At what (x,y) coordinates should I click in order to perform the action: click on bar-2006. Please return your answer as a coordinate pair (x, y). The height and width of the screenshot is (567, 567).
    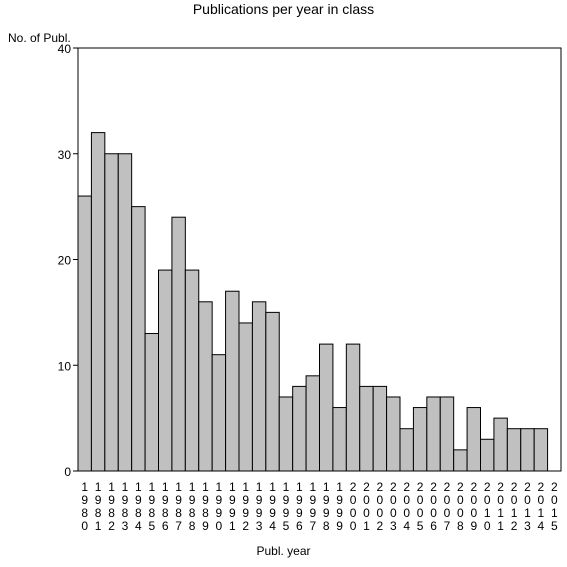
    Looking at the image, I should click on (433, 434).